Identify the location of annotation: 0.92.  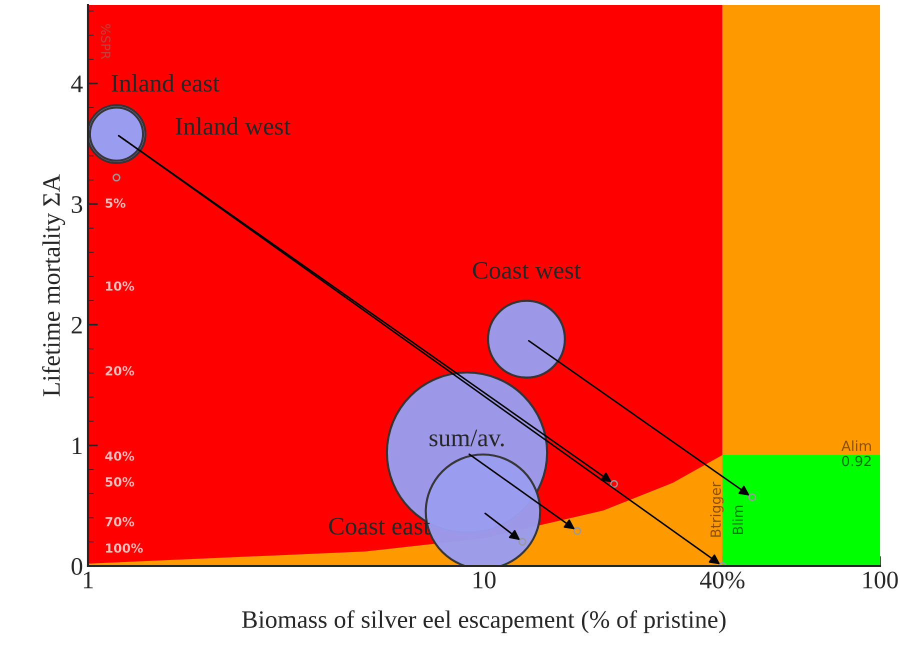
(856, 461).